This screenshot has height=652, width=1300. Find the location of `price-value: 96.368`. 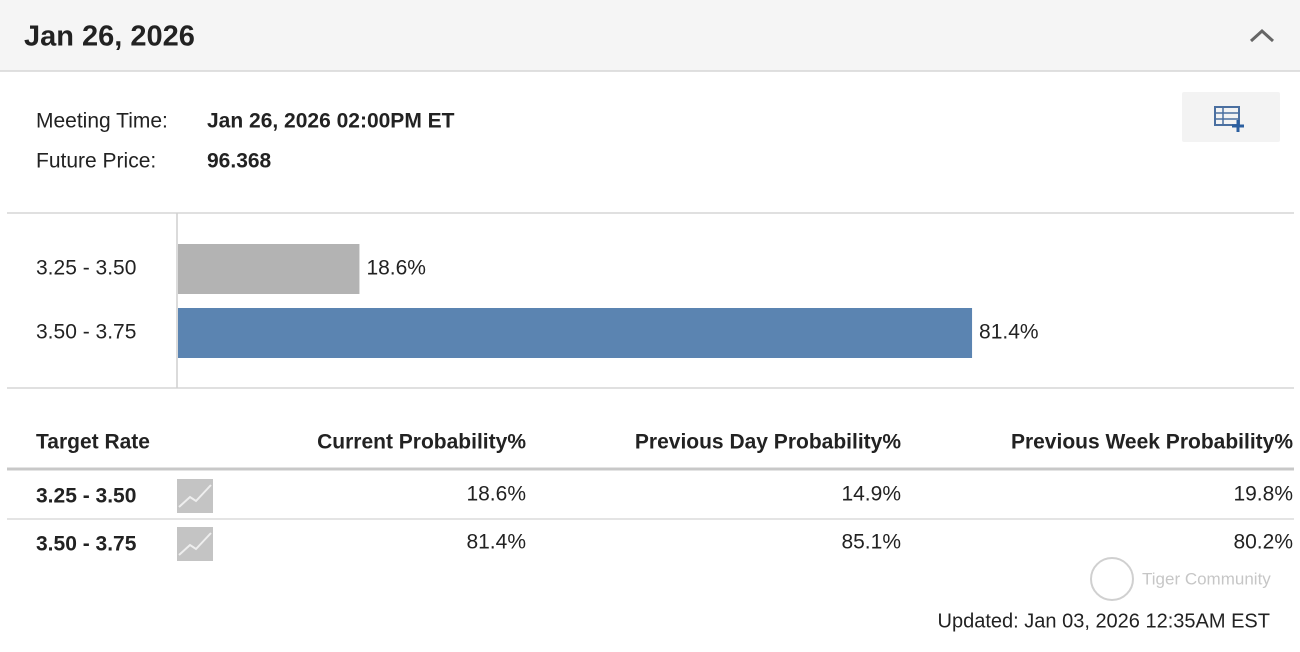

price-value: 96.368 is located at coordinates (239, 161).